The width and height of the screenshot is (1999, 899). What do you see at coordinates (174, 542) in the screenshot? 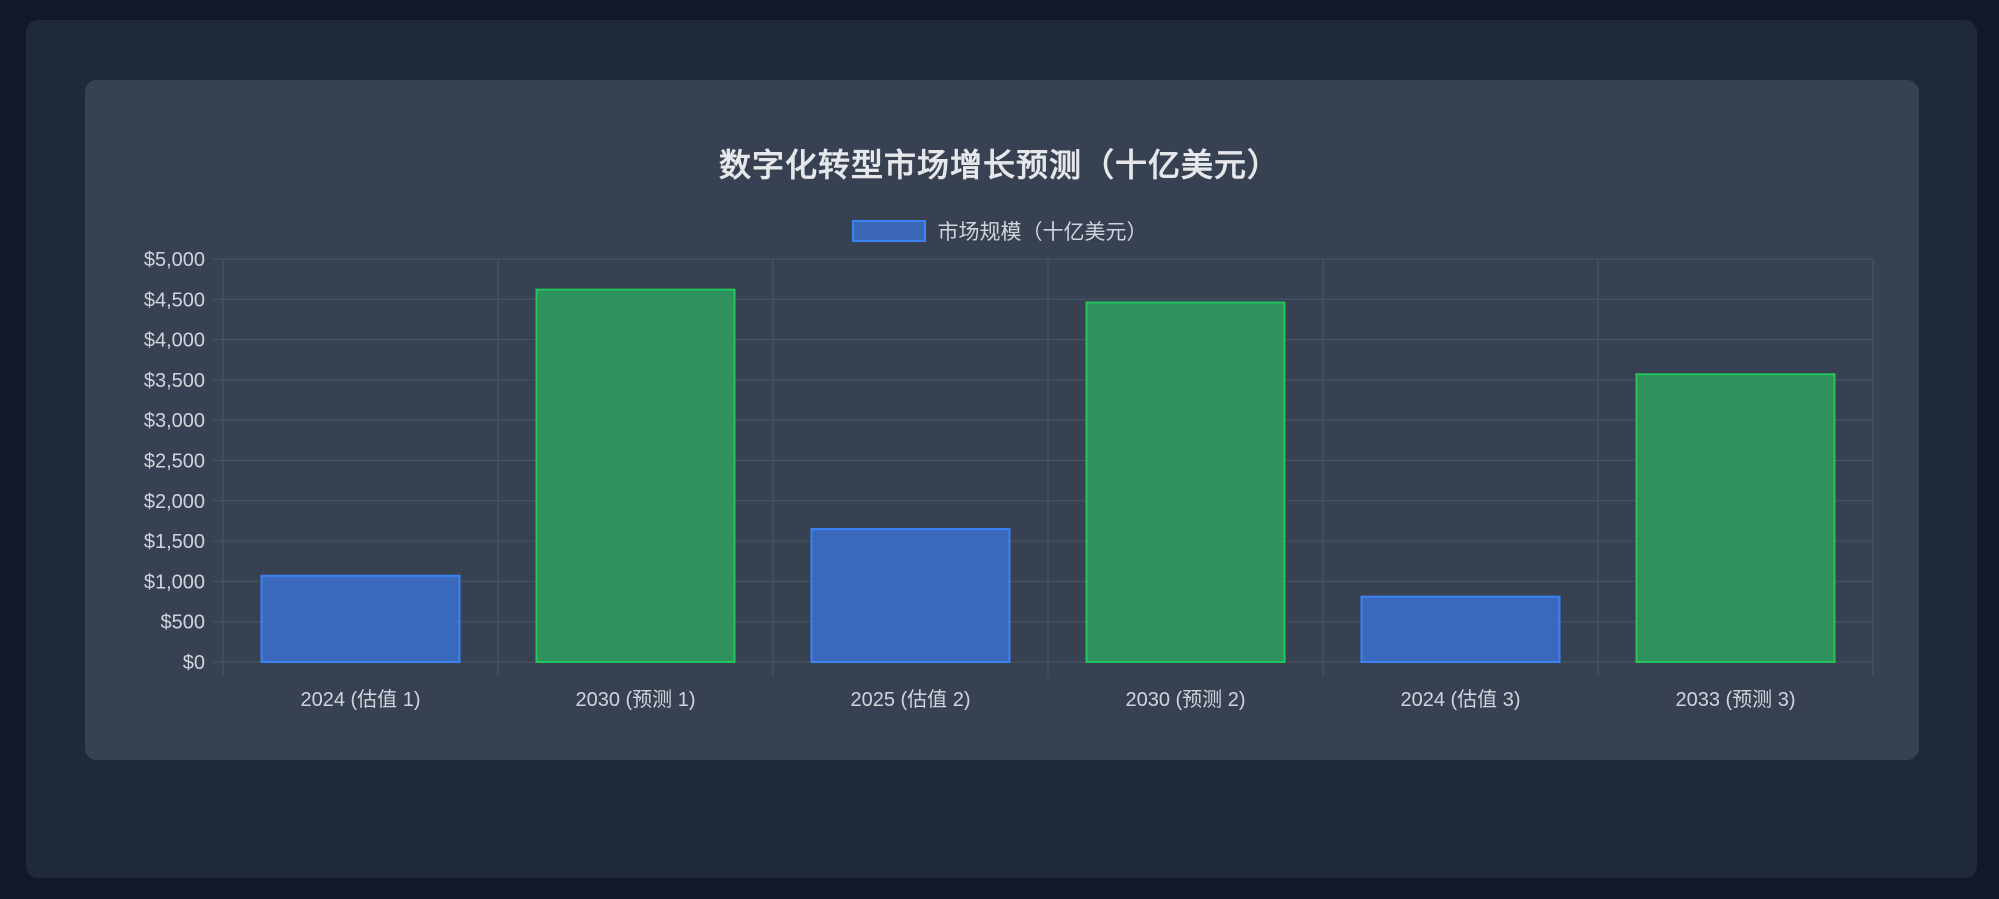
I see `y-tick-label: $1,500` at bounding box center [174, 542].